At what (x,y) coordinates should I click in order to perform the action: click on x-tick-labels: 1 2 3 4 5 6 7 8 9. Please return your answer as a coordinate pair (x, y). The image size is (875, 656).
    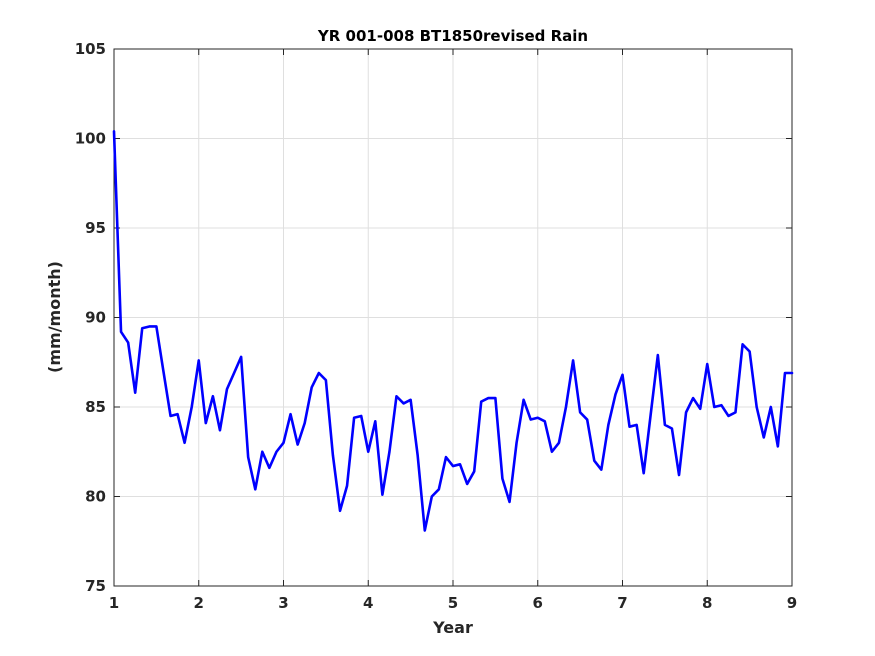
    Looking at the image, I should click on (453, 603).